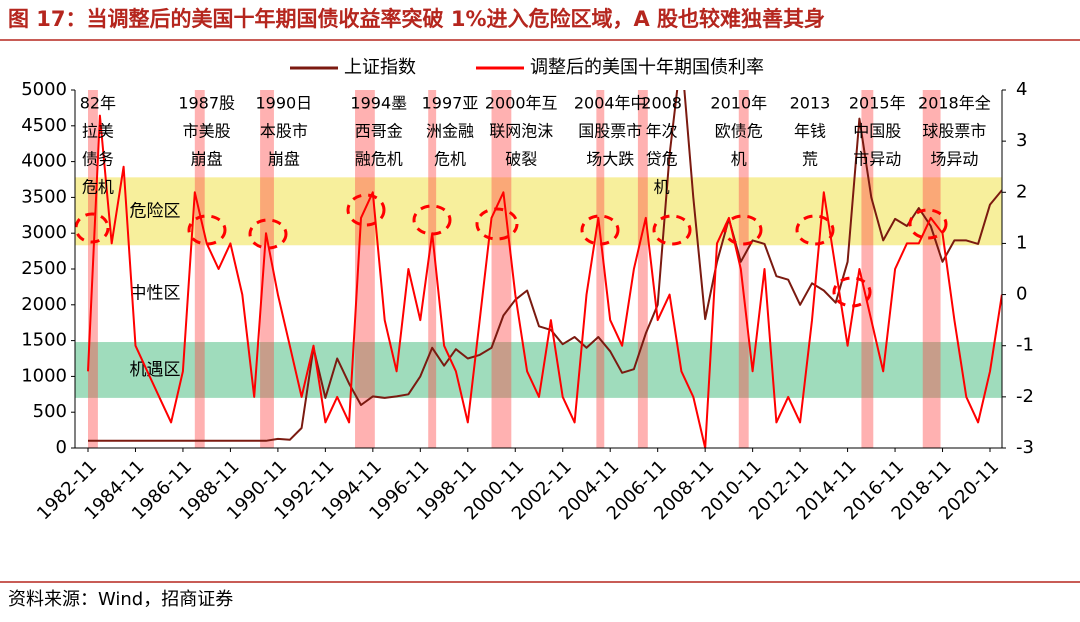 The image size is (1080, 622). What do you see at coordinates (661, 103) in the screenshot?
I see `event-annotation: 2008` at bounding box center [661, 103].